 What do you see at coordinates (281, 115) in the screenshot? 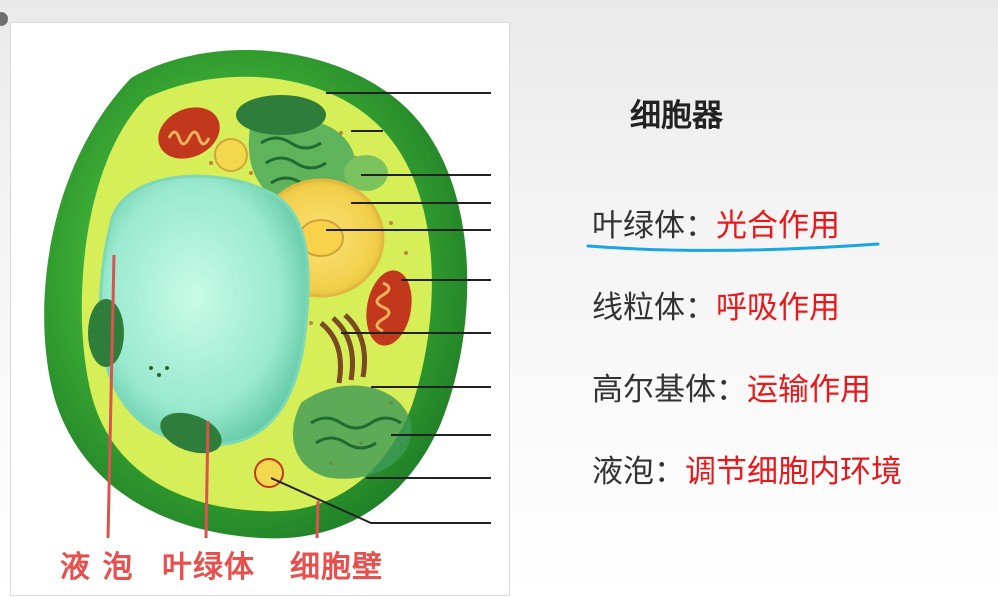
I see `chloroplast-top` at bounding box center [281, 115].